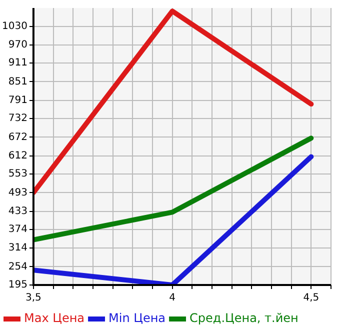 The height and width of the screenshot is (335, 345). Describe the element at coordinates (18, 100) in the screenshot. I see `y-tick-label: 791` at that location.